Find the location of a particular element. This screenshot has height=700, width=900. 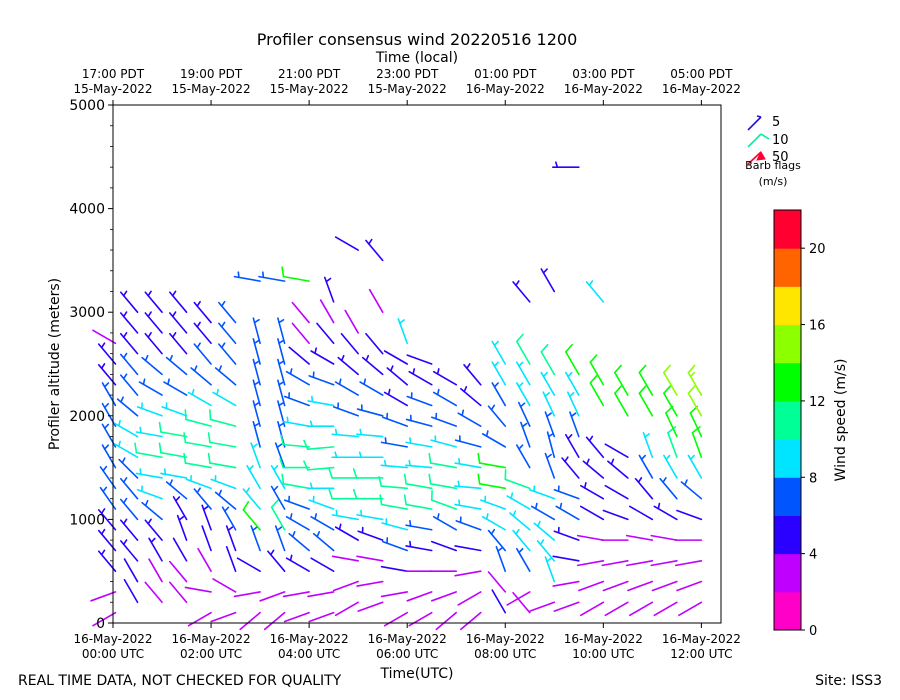

x-axis-label: Time(UTC) is located at coordinates (417, 674).